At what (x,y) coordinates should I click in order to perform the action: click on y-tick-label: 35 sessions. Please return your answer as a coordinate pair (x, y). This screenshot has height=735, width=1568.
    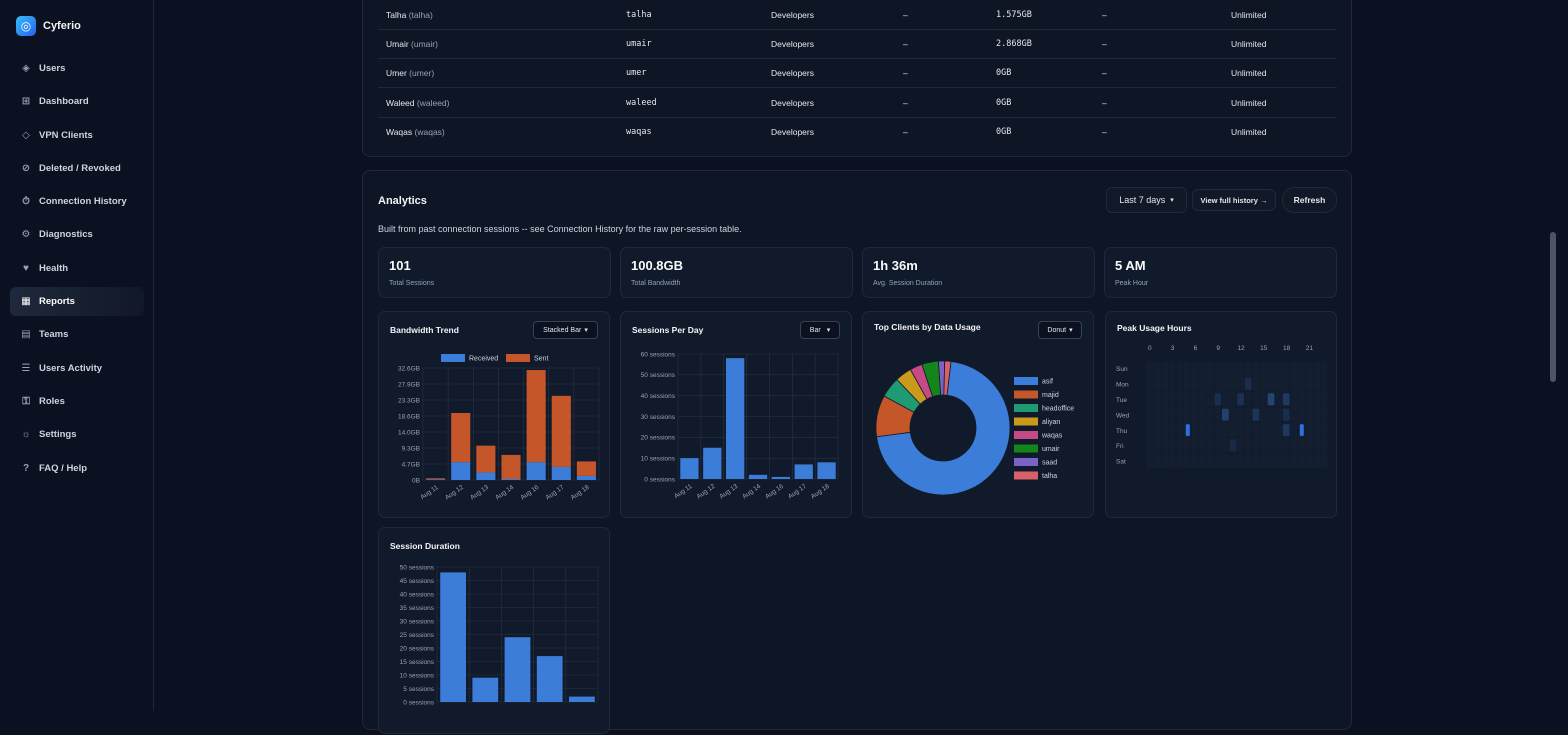
    Looking at the image, I should click on (417, 608).